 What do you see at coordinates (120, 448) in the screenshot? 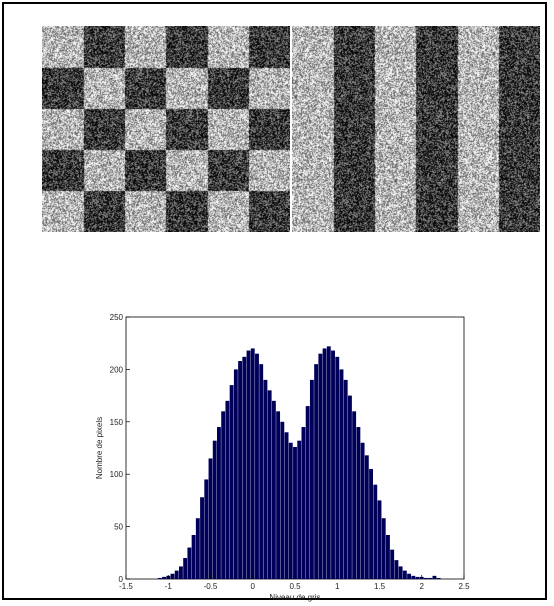
I see `y-axis-ticks: 0 50 100 150 200 250` at bounding box center [120, 448].